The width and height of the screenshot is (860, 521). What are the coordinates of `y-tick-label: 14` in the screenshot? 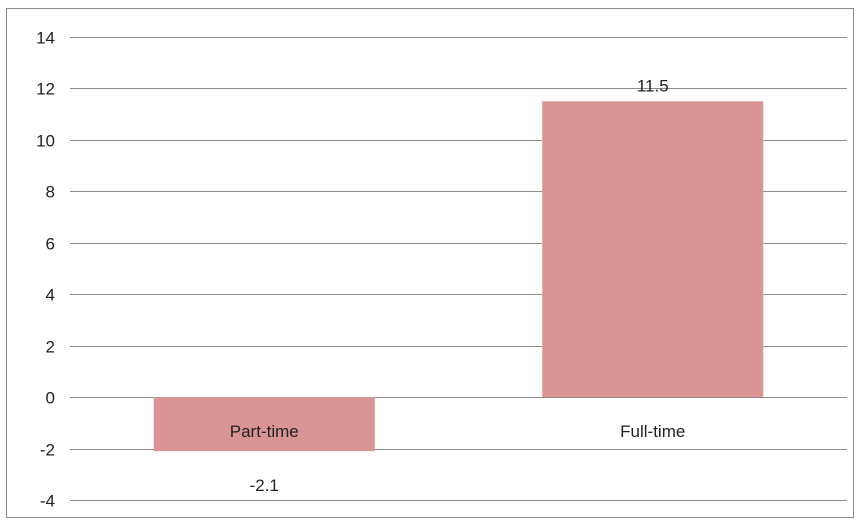 It's located at (45, 38).